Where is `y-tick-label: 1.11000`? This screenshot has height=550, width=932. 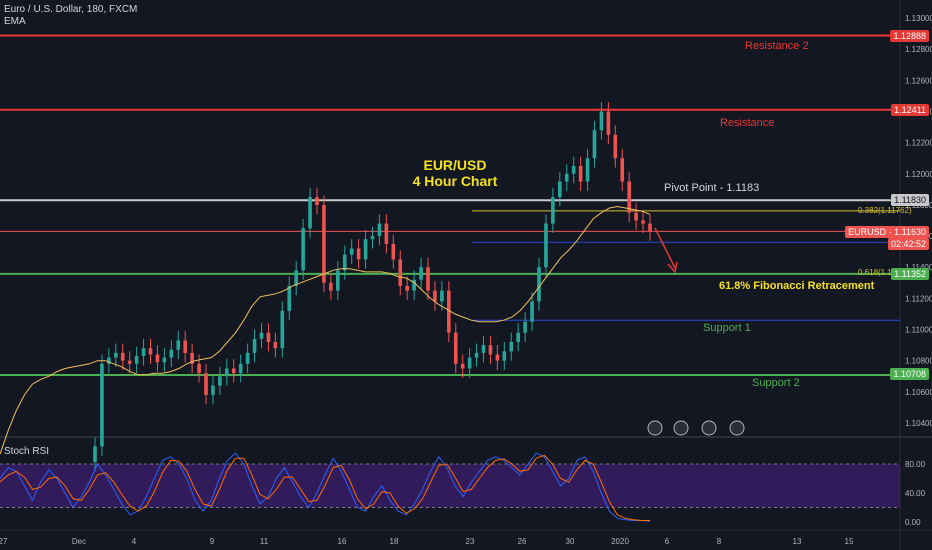
y-tick-label: 1.11000 is located at coordinates (918, 330).